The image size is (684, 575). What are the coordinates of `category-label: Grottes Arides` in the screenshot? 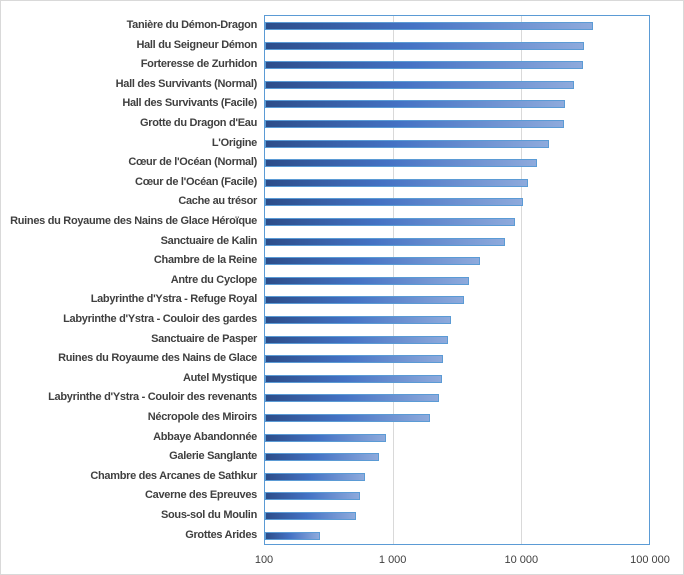 It's located at (221, 534).